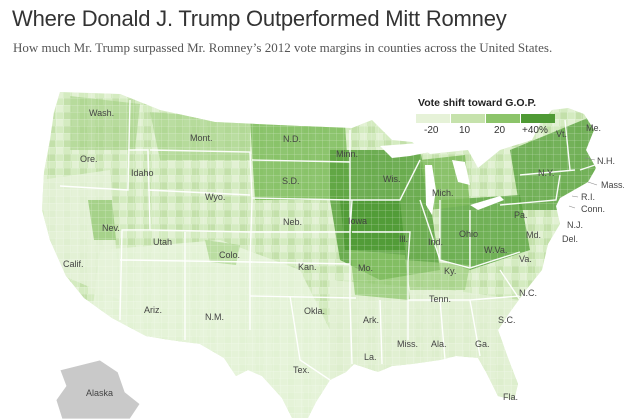 Image resolution: width=624 pixels, height=419 pixels. I want to click on legend: Vote shift toward G.O.P. -20 10 20 +40%, so click(487, 118).